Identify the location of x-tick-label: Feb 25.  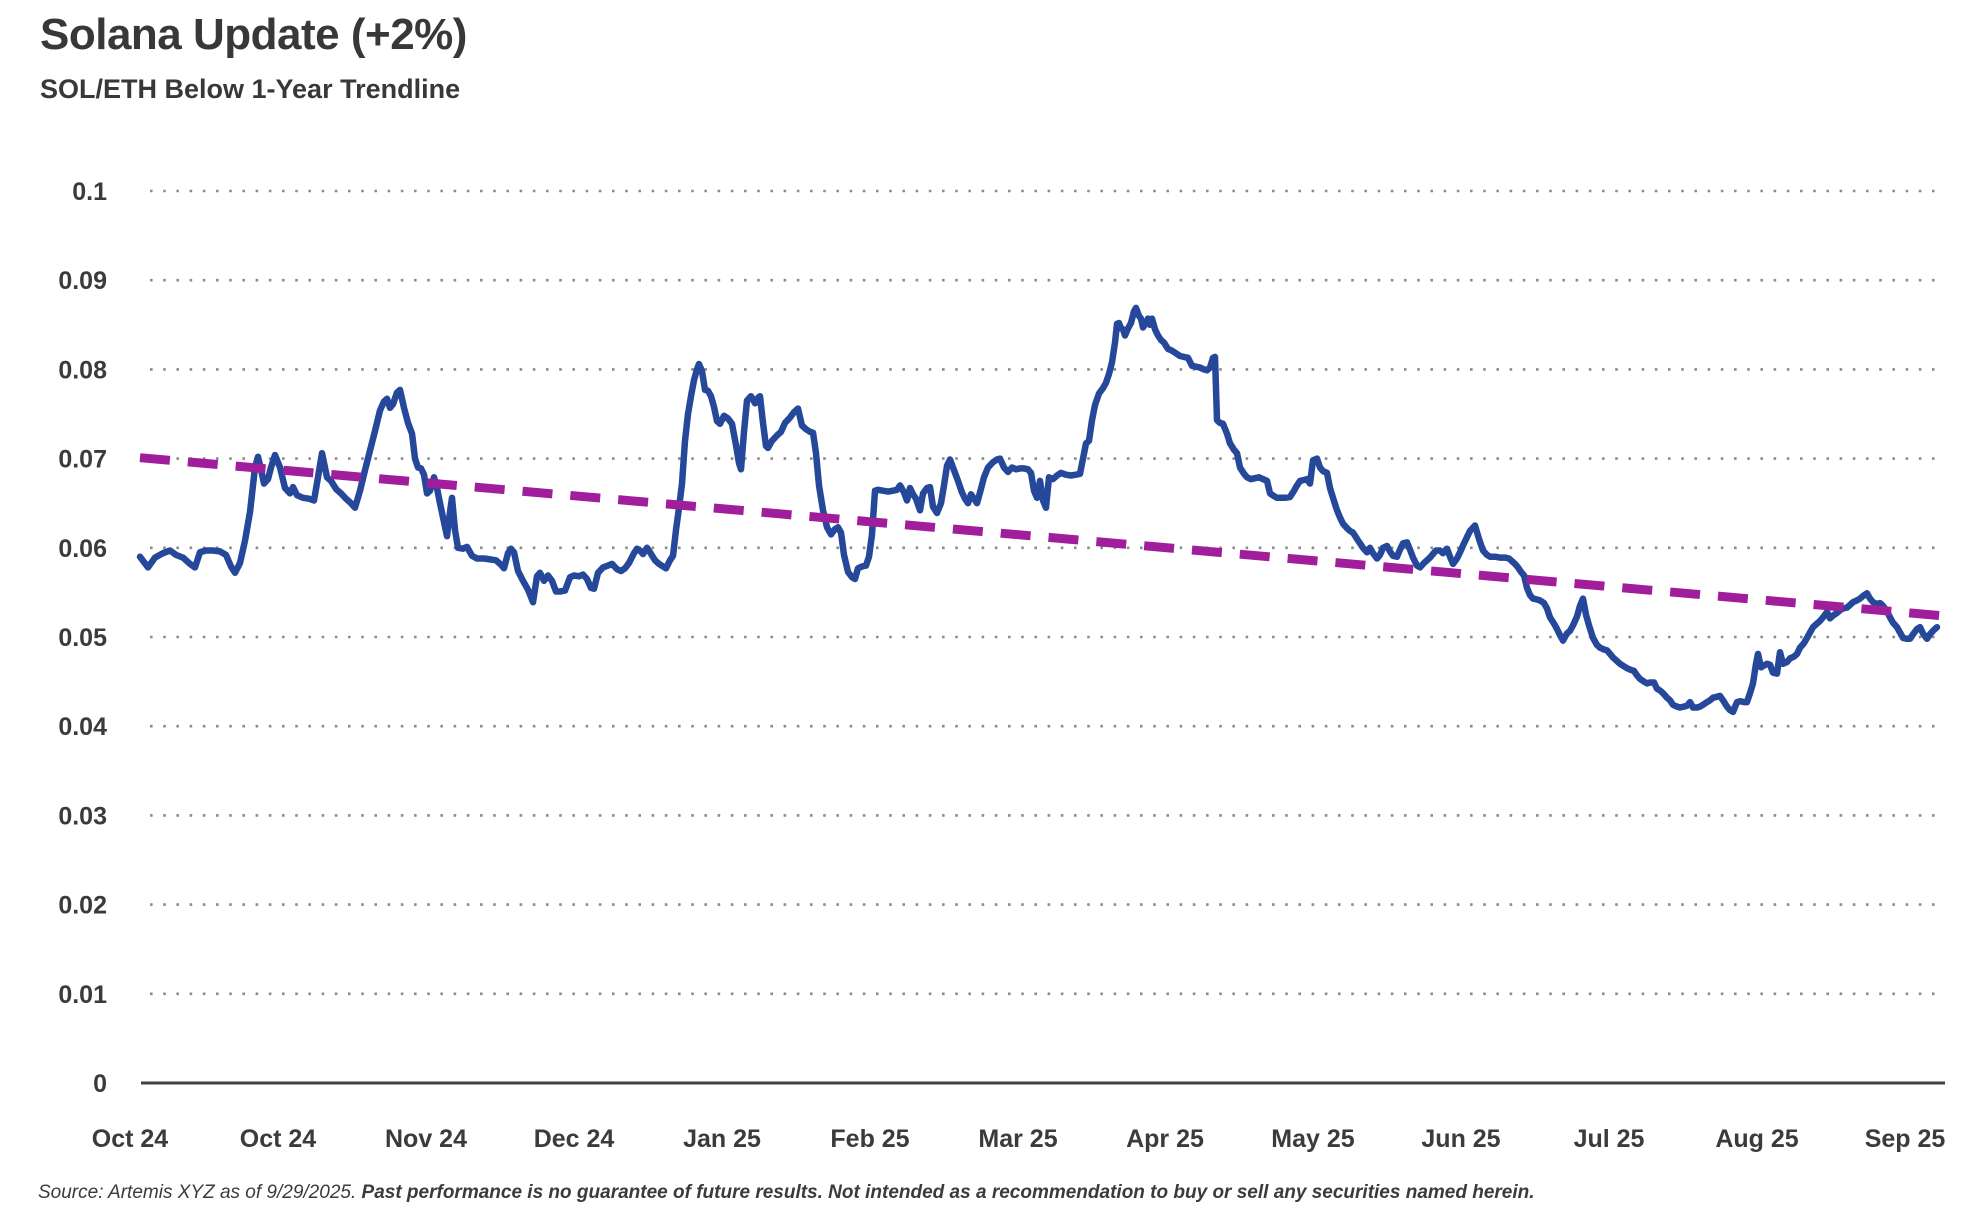
(869, 1139).